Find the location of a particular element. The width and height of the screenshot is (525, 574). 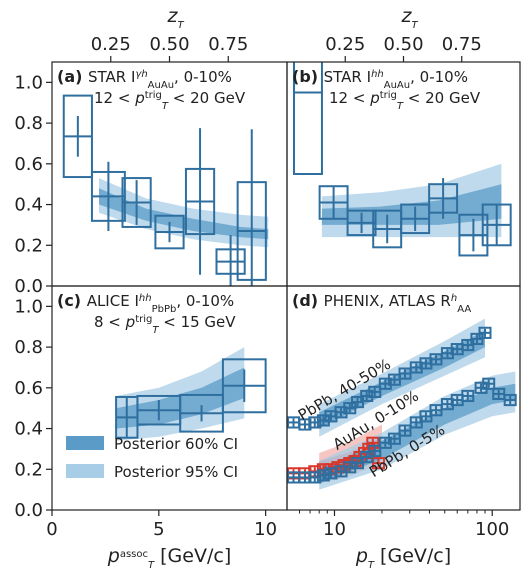

legend: Posterior 60% CI Posterior 95% CI is located at coordinates (152, 458).